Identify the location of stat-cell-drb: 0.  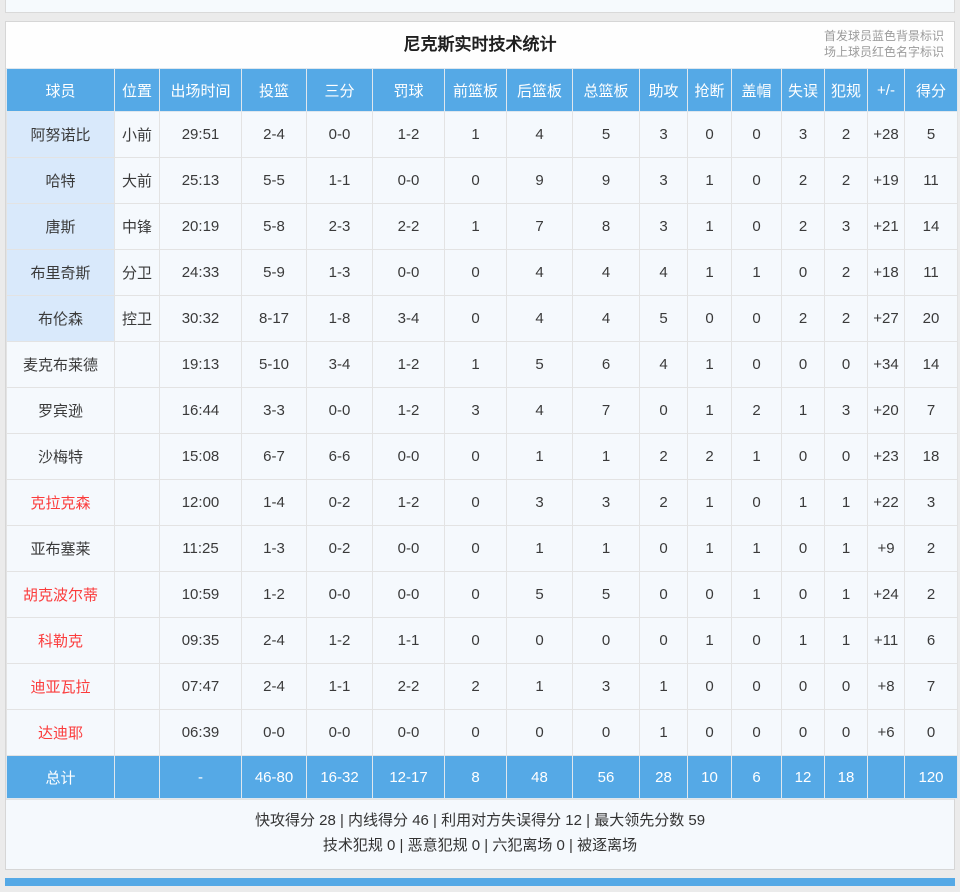
(539, 732).